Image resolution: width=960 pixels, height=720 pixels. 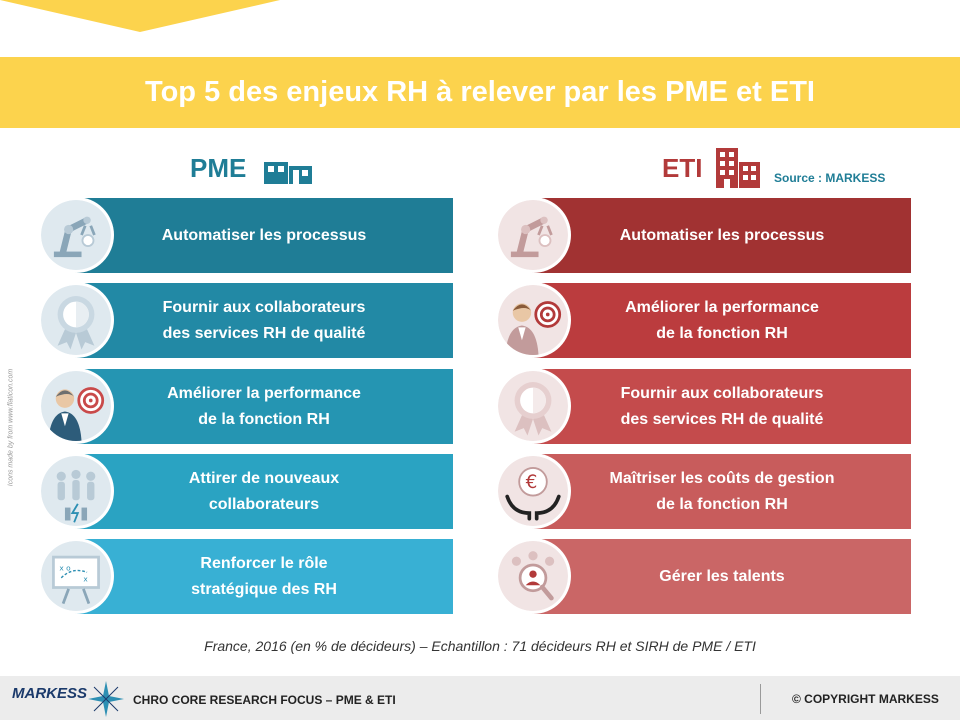 I want to click on footer-focus-label: CHRO CORE RESEARCH FOCUS – PME & ETI, so click(x=264, y=700).